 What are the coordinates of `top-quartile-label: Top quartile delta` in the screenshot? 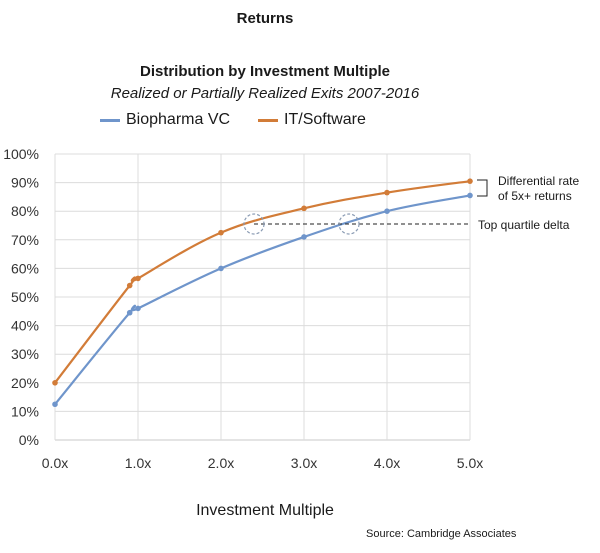 It's located at (524, 225).